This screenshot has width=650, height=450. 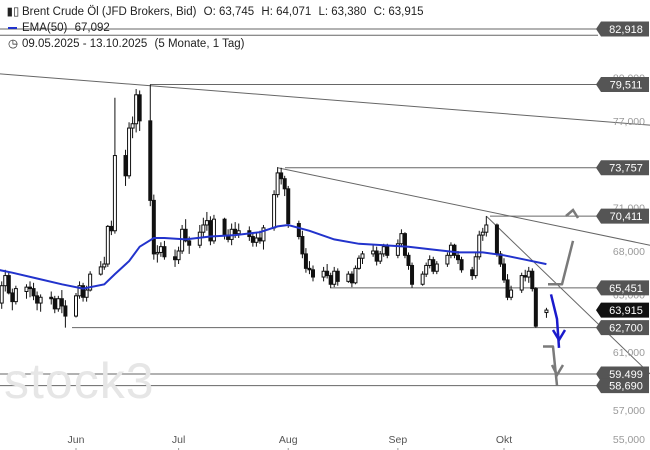 I want to click on low-value: L: 63,380, so click(x=342, y=12).